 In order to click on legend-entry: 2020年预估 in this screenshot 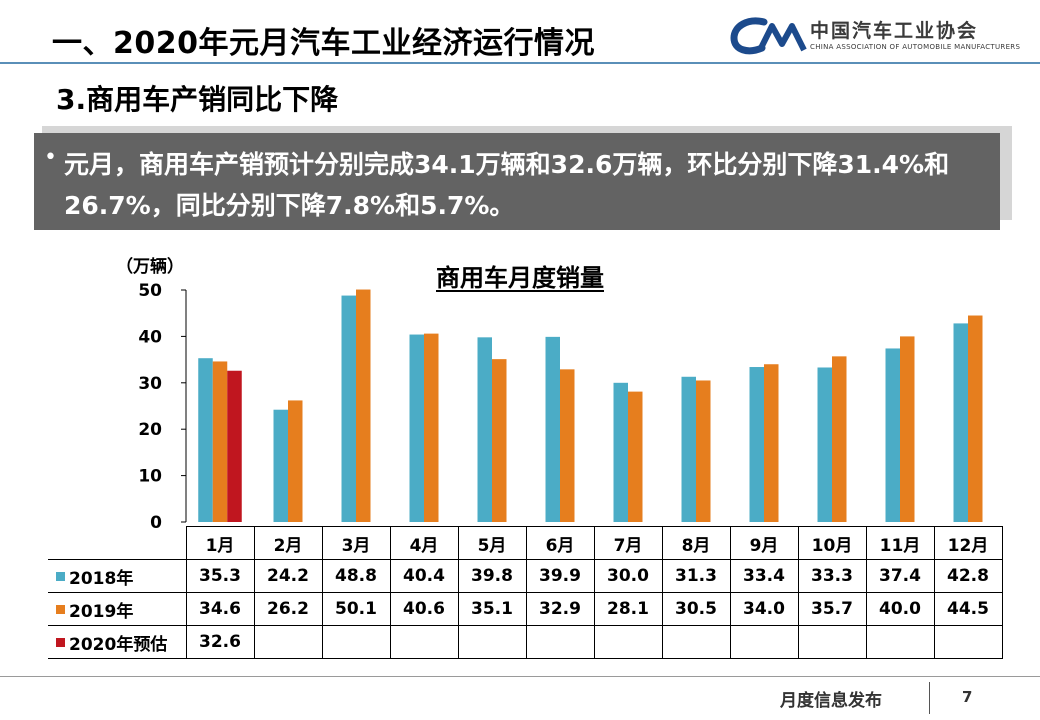, I will do `click(117, 642)`.